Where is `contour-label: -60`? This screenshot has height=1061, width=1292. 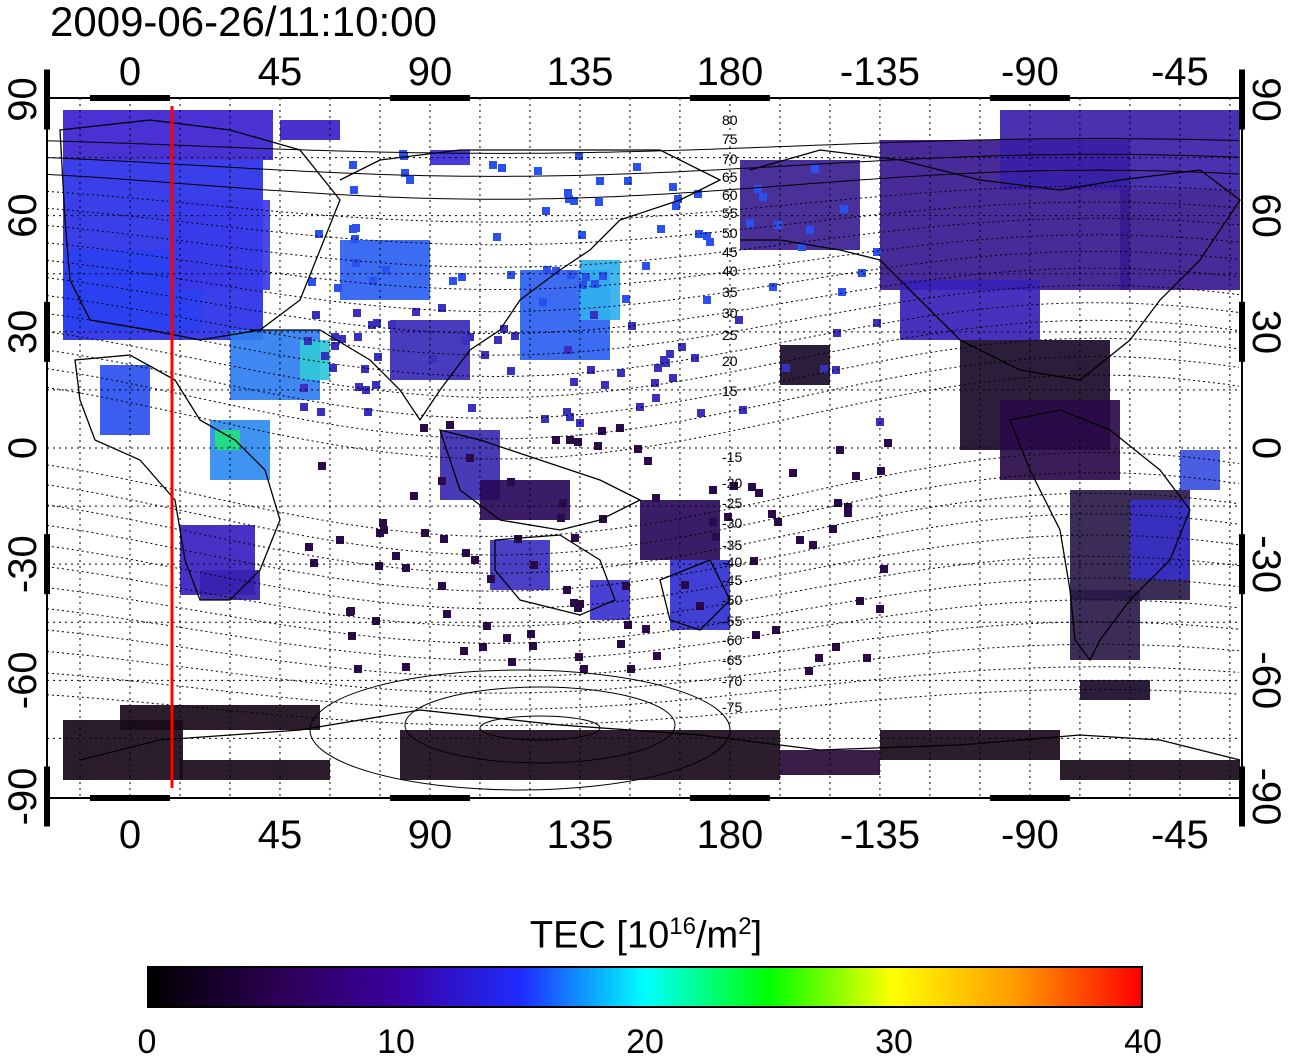
contour-label: -60 is located at coordinates (732, 640).